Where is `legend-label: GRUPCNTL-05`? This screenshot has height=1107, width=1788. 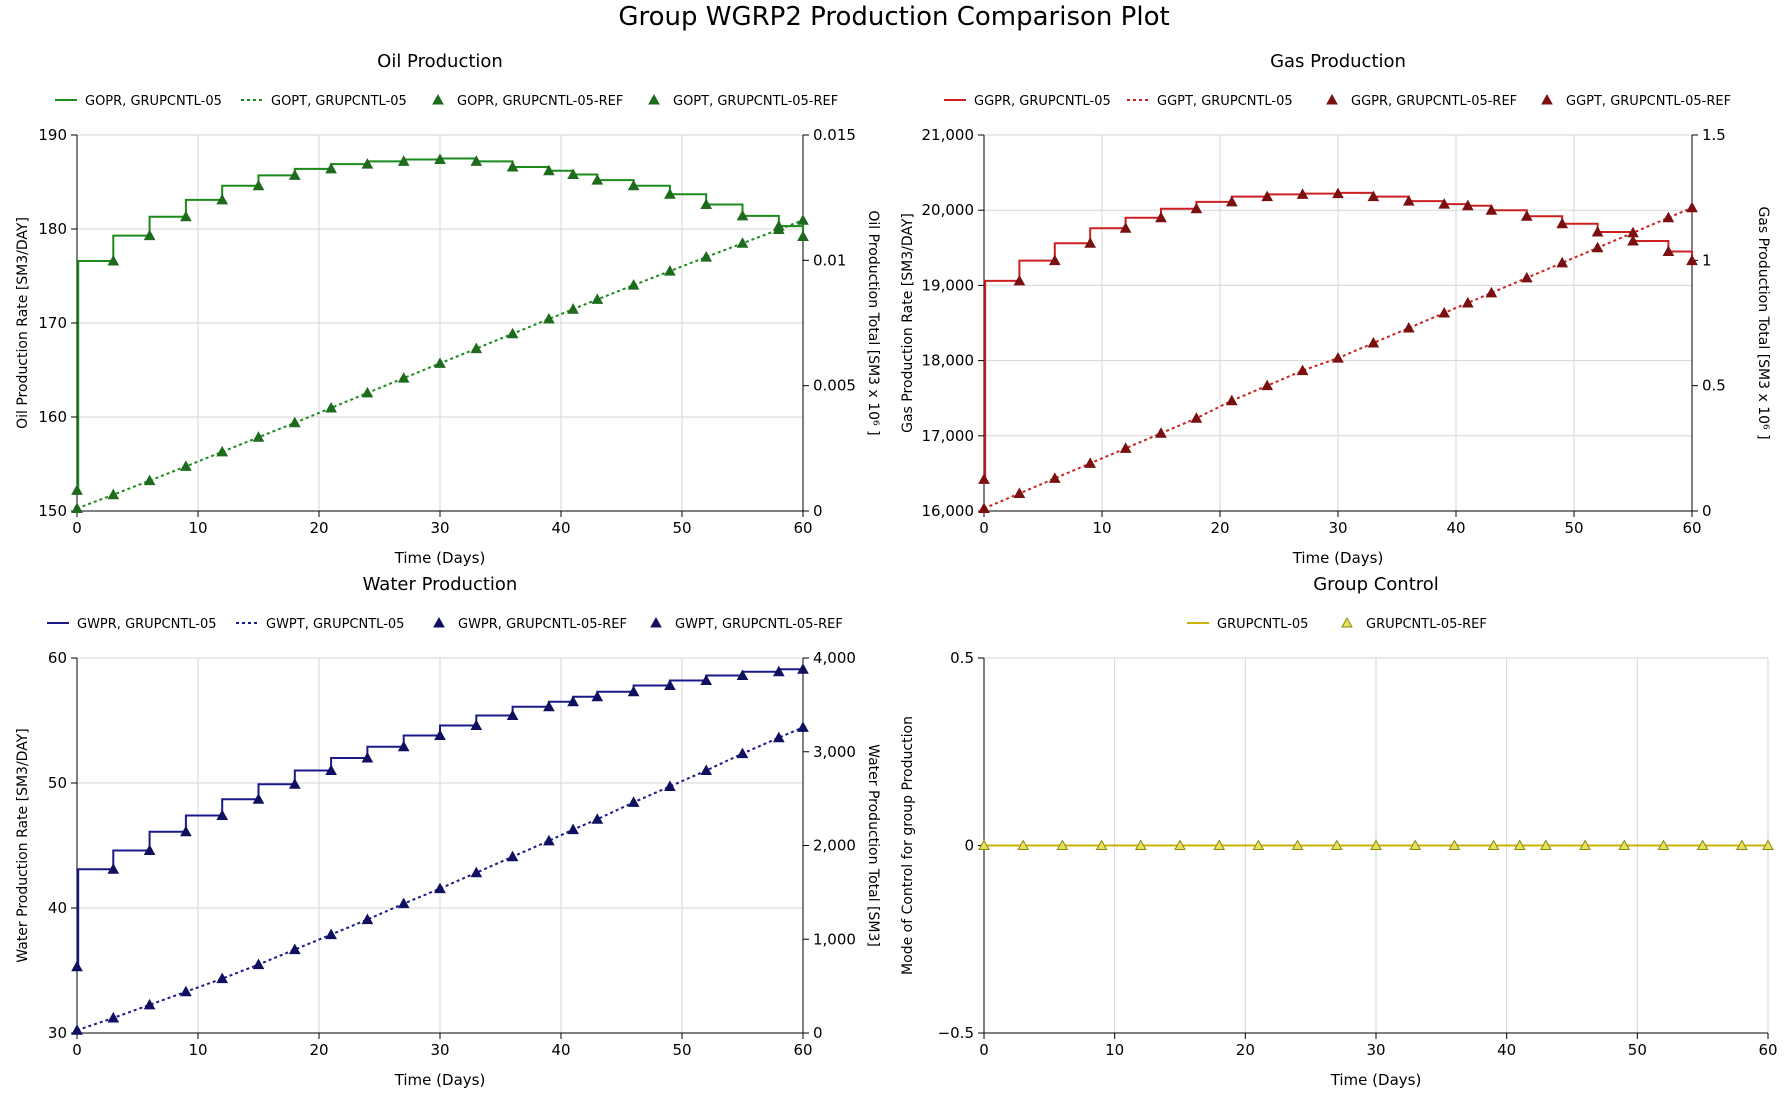 legend-label: GRUPCNTL-05 is located at coordinates (1262, 624).